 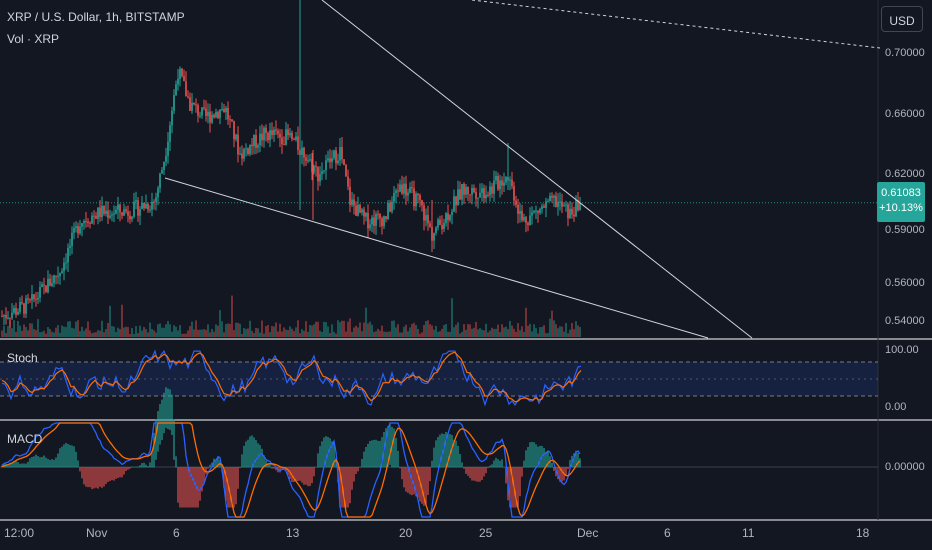 I want to click on currency-button: USD, so click(x=902, y=19).